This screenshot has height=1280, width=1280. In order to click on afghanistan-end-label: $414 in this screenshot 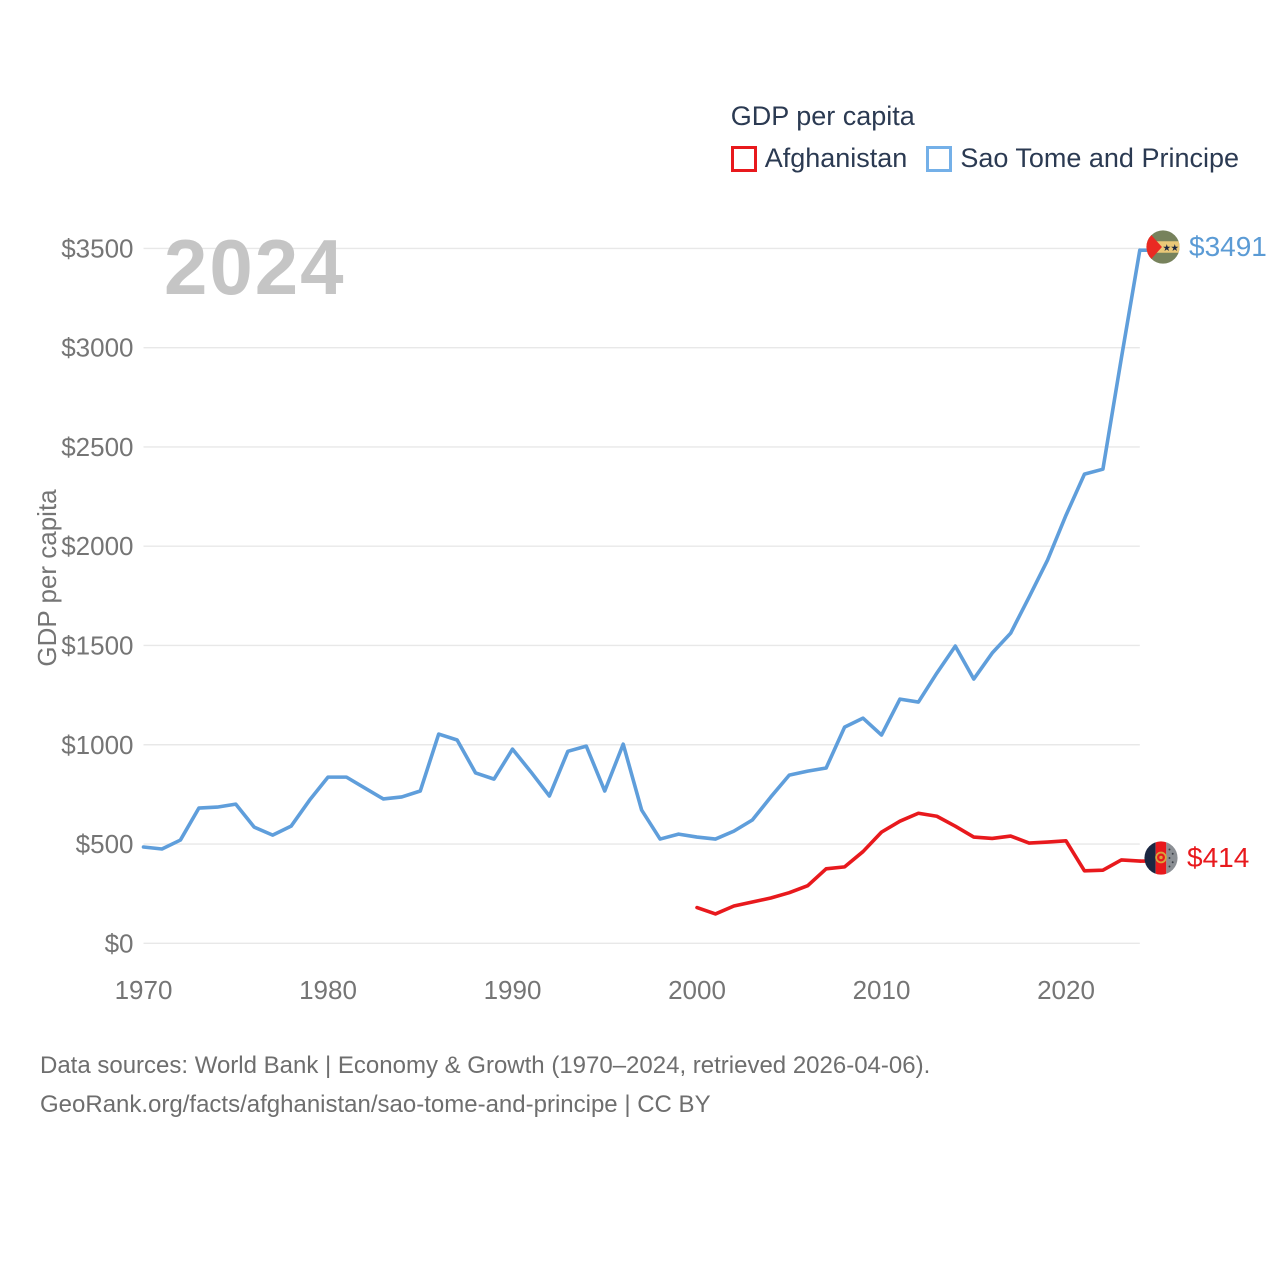, I will do `click(1196, 858)`.